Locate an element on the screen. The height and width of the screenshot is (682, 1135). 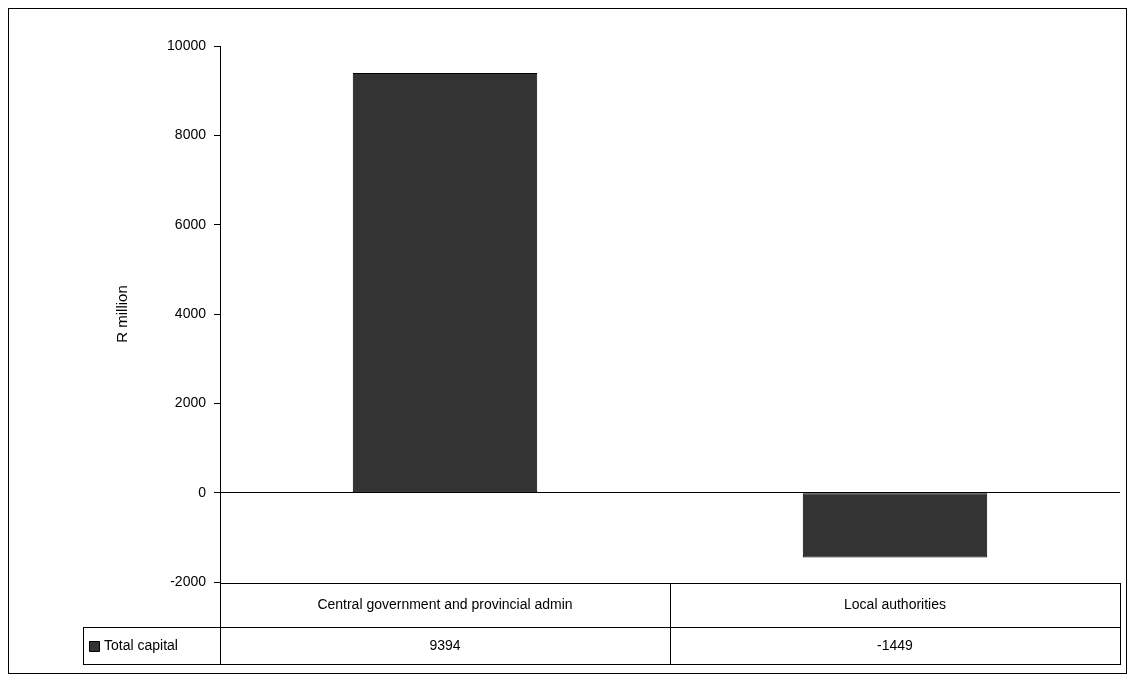
y-tick-label: 6000 is located at coordinates (190, 223).